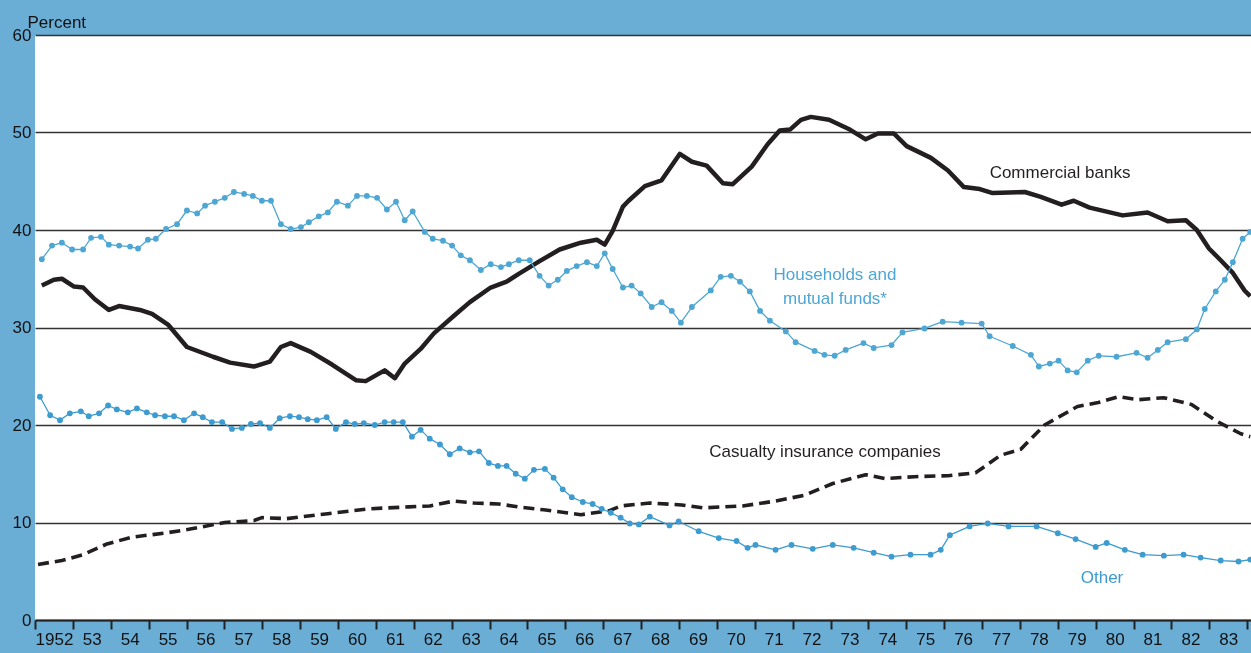 This screenshot has width=1251, height=653. Describe the element at coordinates (812, 639) in the screenshot. I see `x-tick-label: 72` at that location.